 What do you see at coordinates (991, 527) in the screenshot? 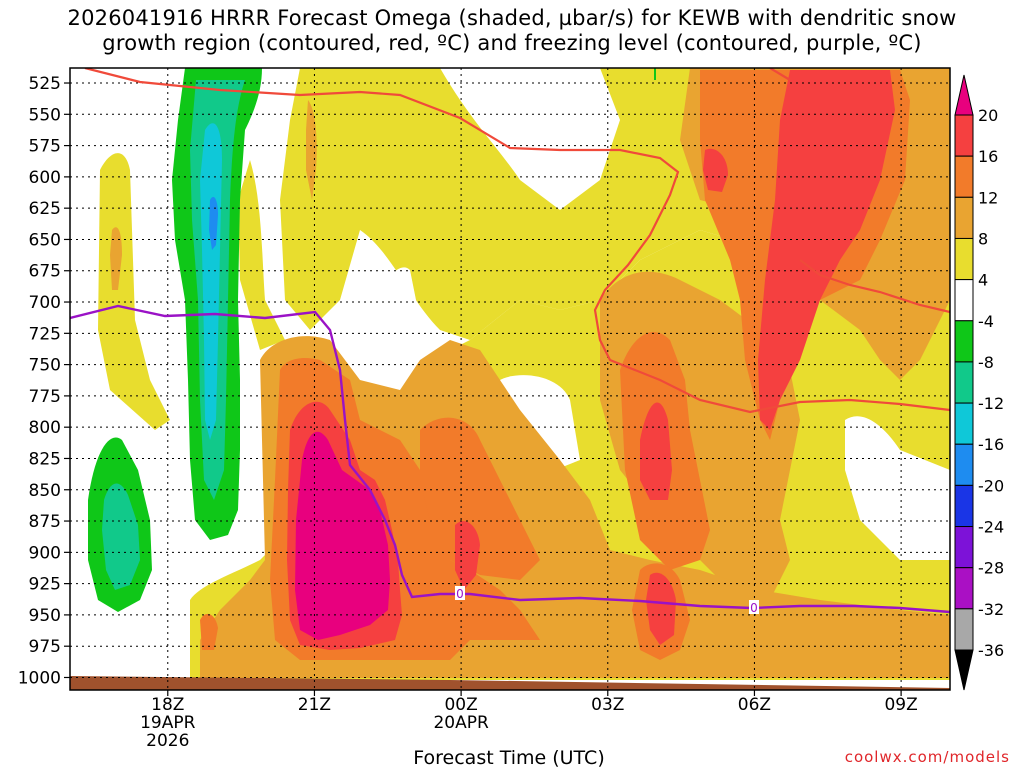
I see `colorbar-label-10: -24` at bounding box center [991, 527].